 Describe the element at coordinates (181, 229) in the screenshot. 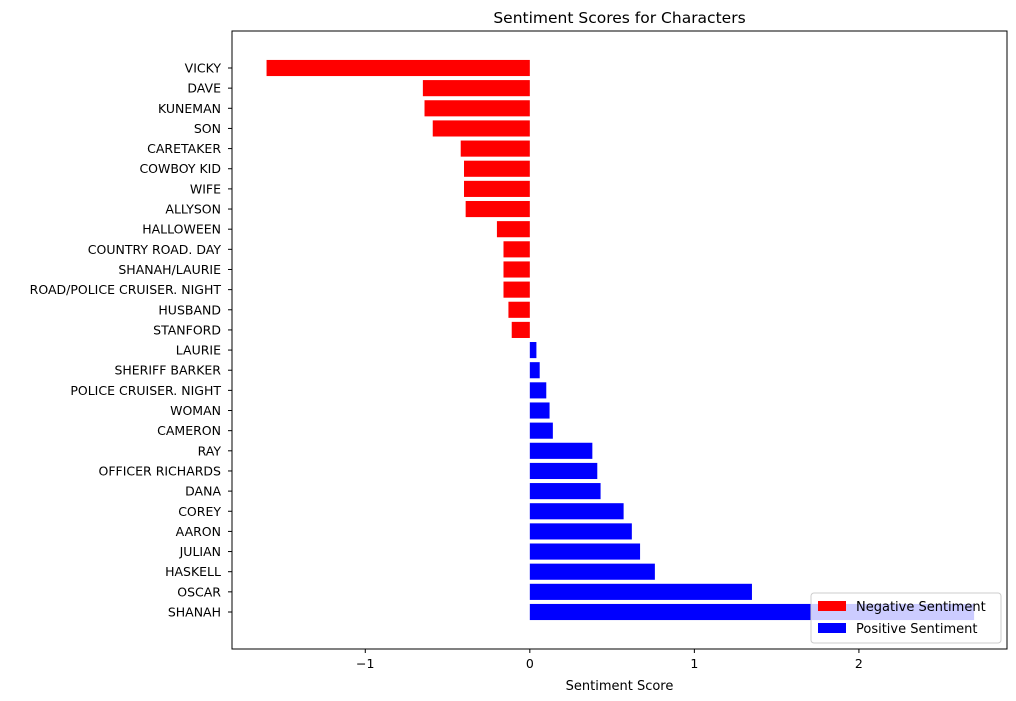

I see `y-tick-label: HALLOWEEN` at that location.